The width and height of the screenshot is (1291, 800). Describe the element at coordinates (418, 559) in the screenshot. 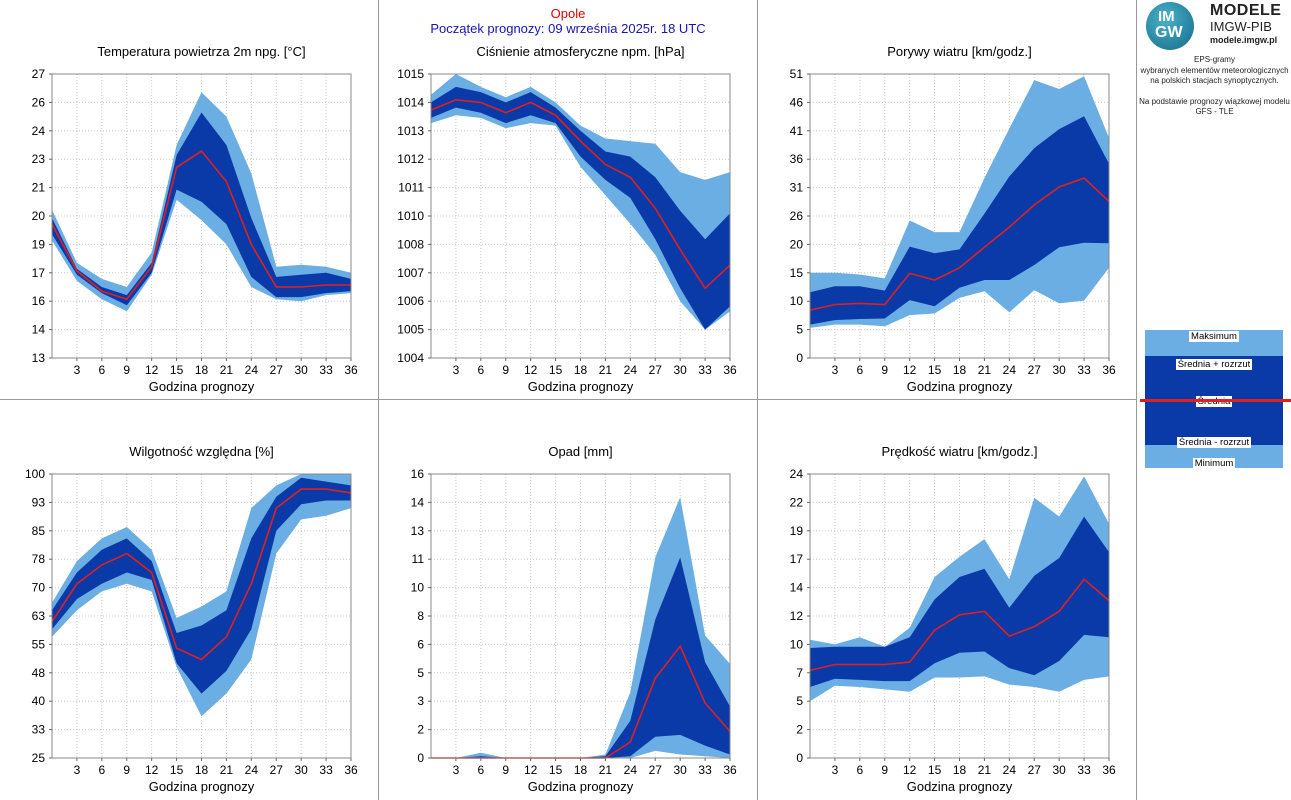

I see `chart5-ytick-label: 11` at that location.